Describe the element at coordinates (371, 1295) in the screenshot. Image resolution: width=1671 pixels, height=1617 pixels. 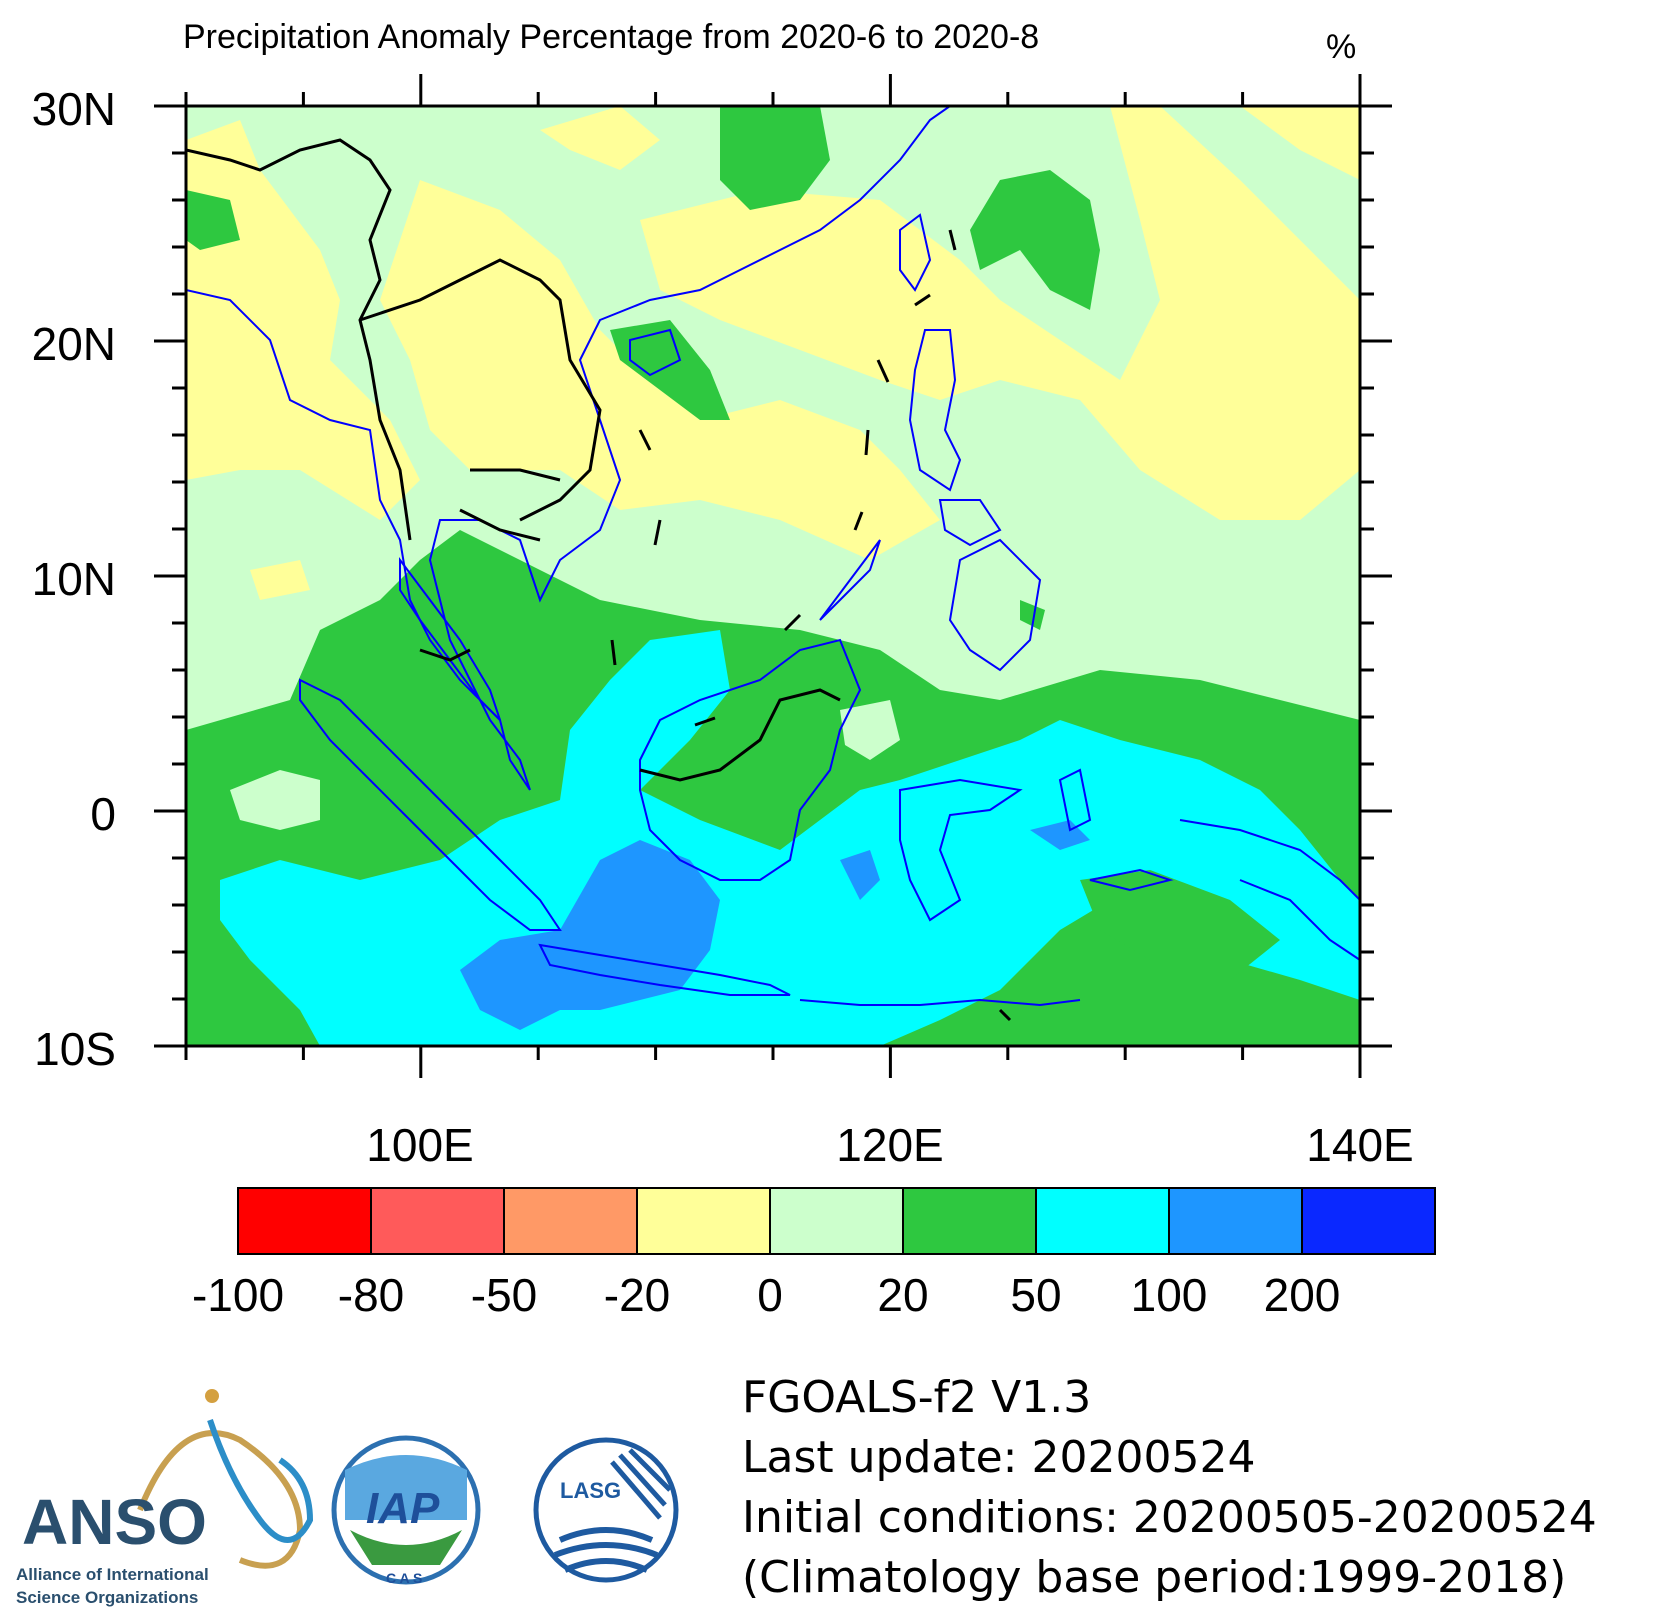
I see `colorbar-label: -80` at that location.